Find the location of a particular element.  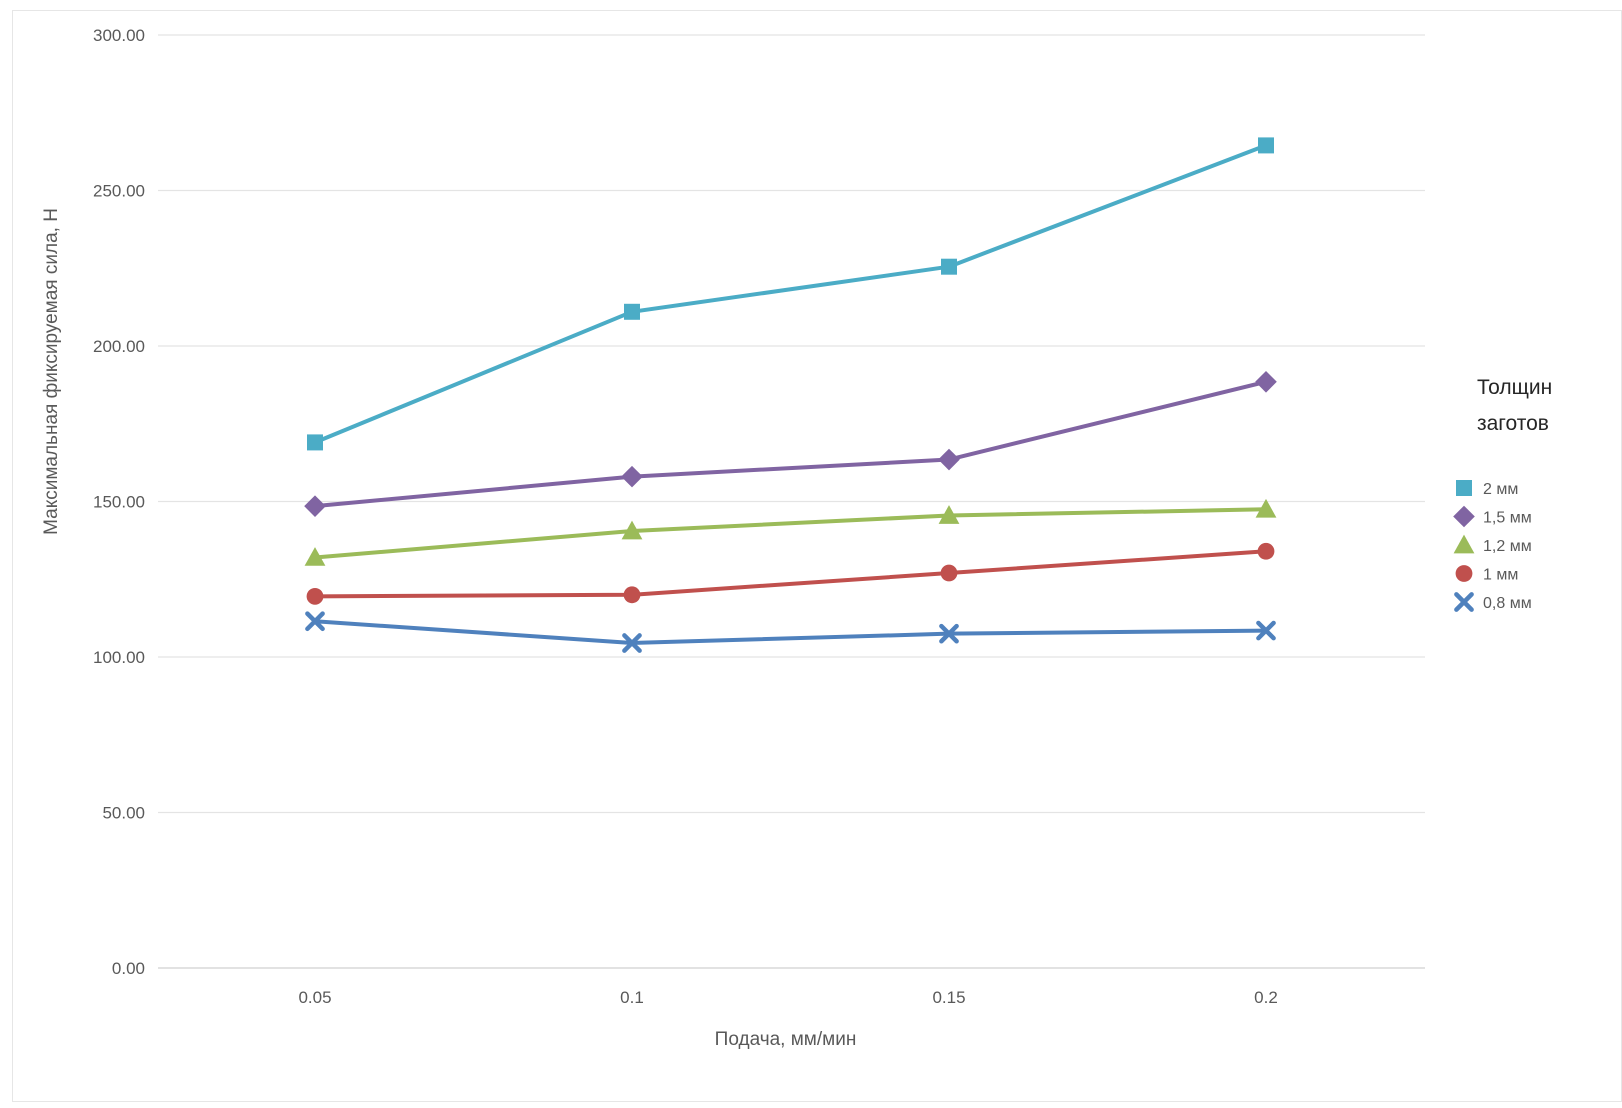

legend-items: 2 мм 1,5 мм 1,2 мм 1 мм 0,8 мм is located at coordinates (1492, 546).